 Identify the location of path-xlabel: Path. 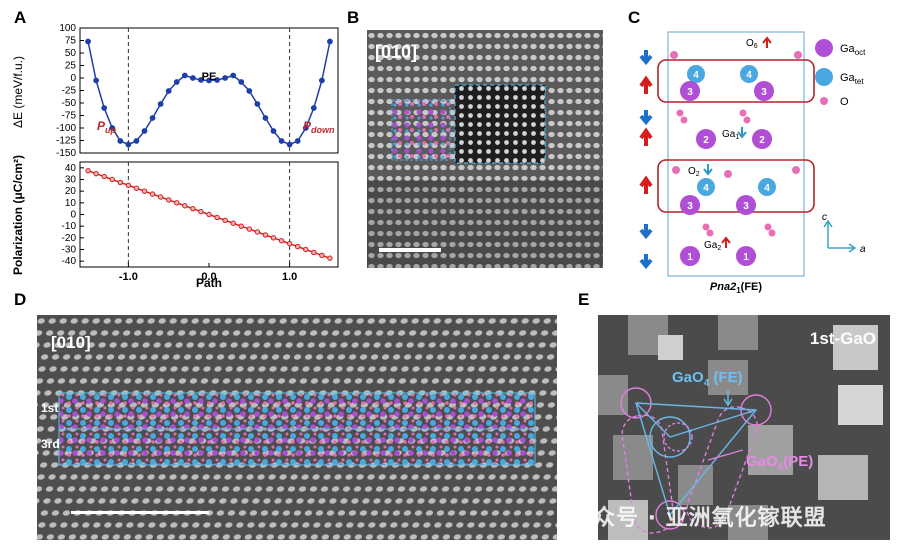
(209, 283).